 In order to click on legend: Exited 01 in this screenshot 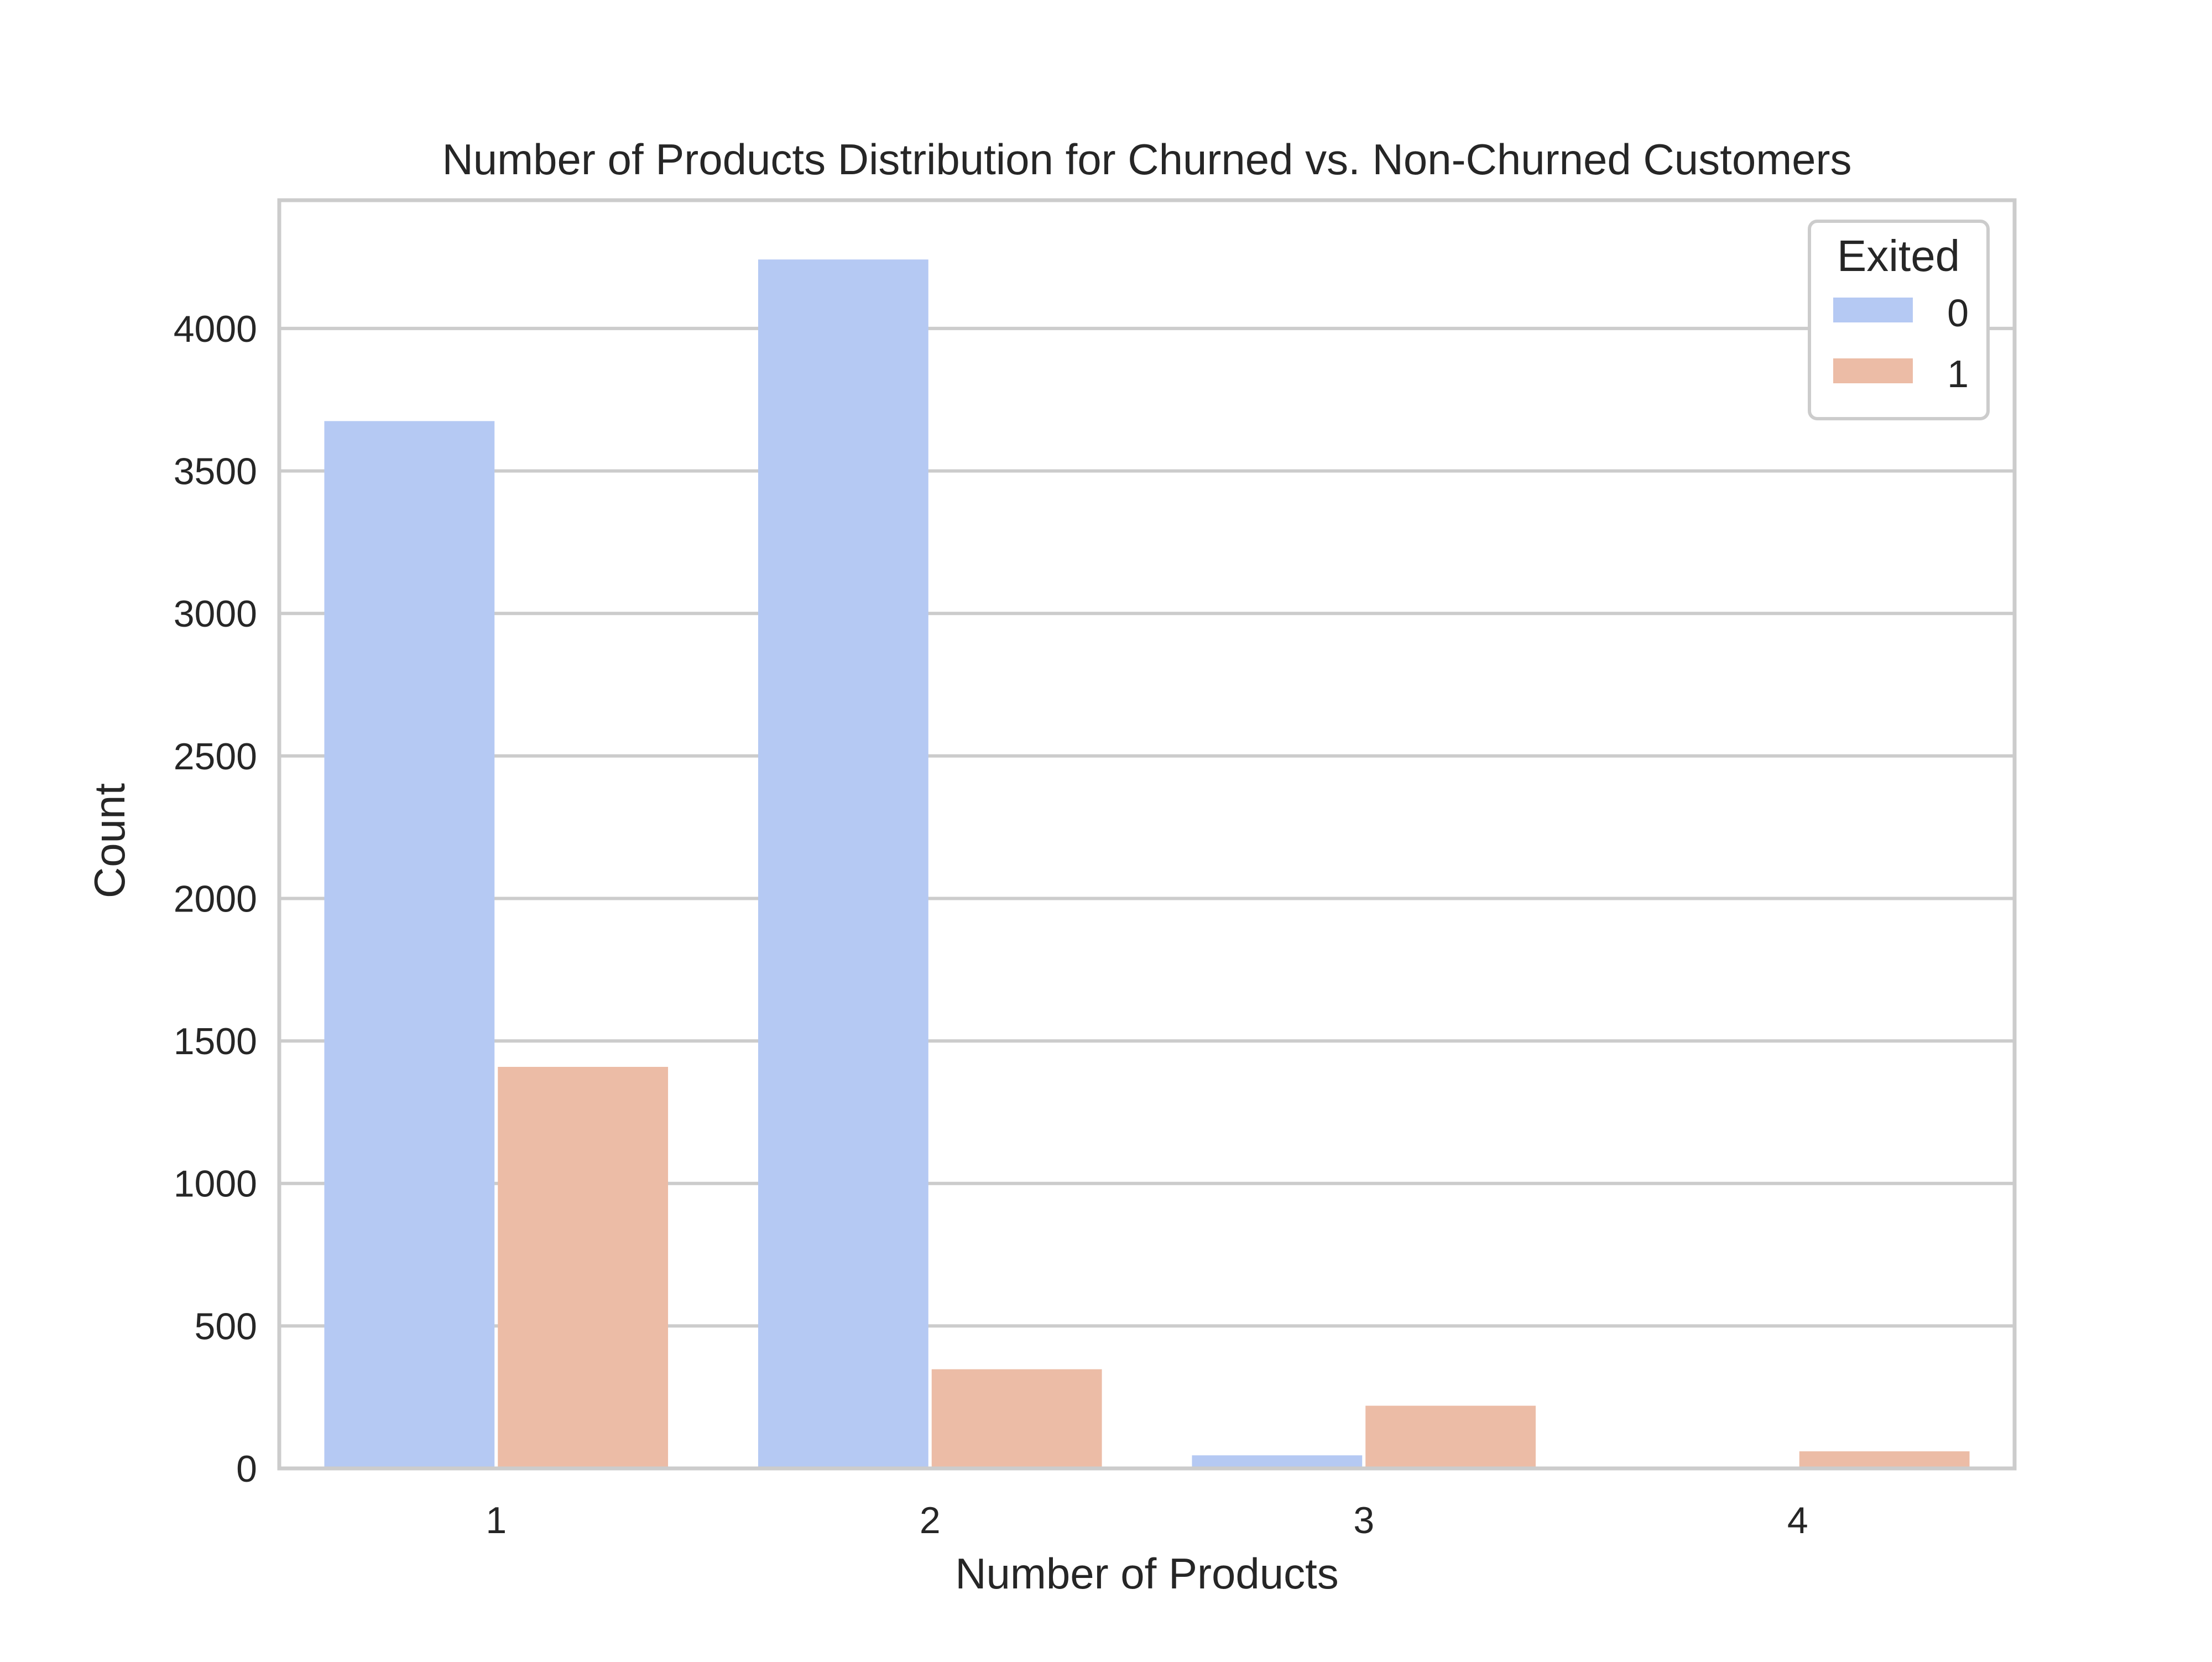, I will do `click(1899, 320)`.